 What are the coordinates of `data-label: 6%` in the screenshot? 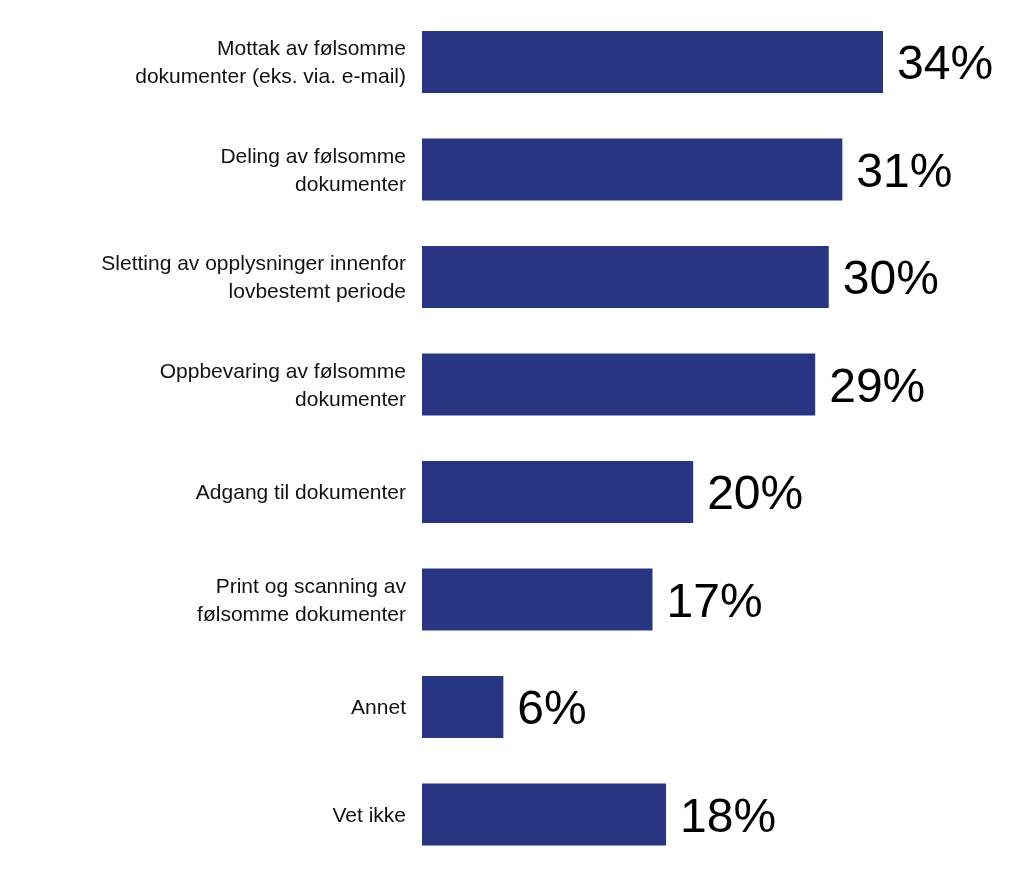 It's located at (552, 708).